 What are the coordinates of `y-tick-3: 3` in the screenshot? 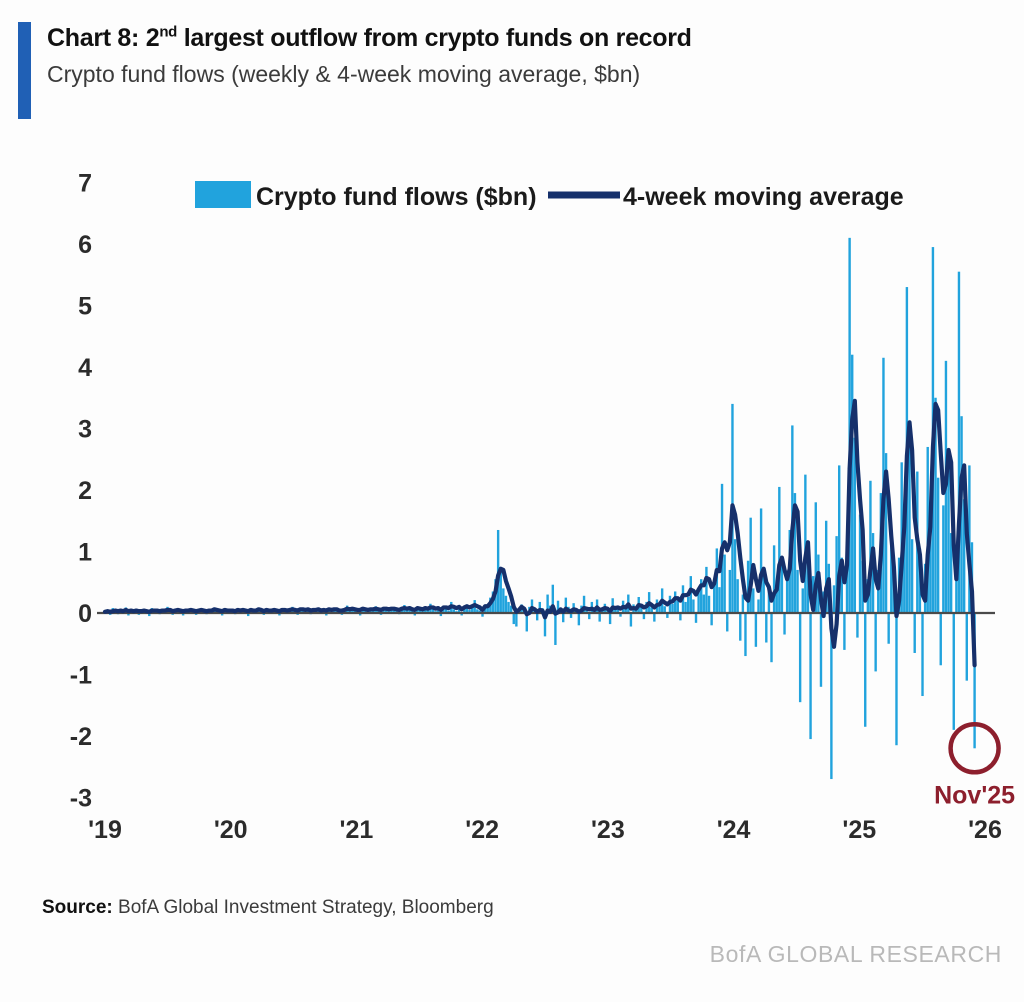 It's located at (85, 430).